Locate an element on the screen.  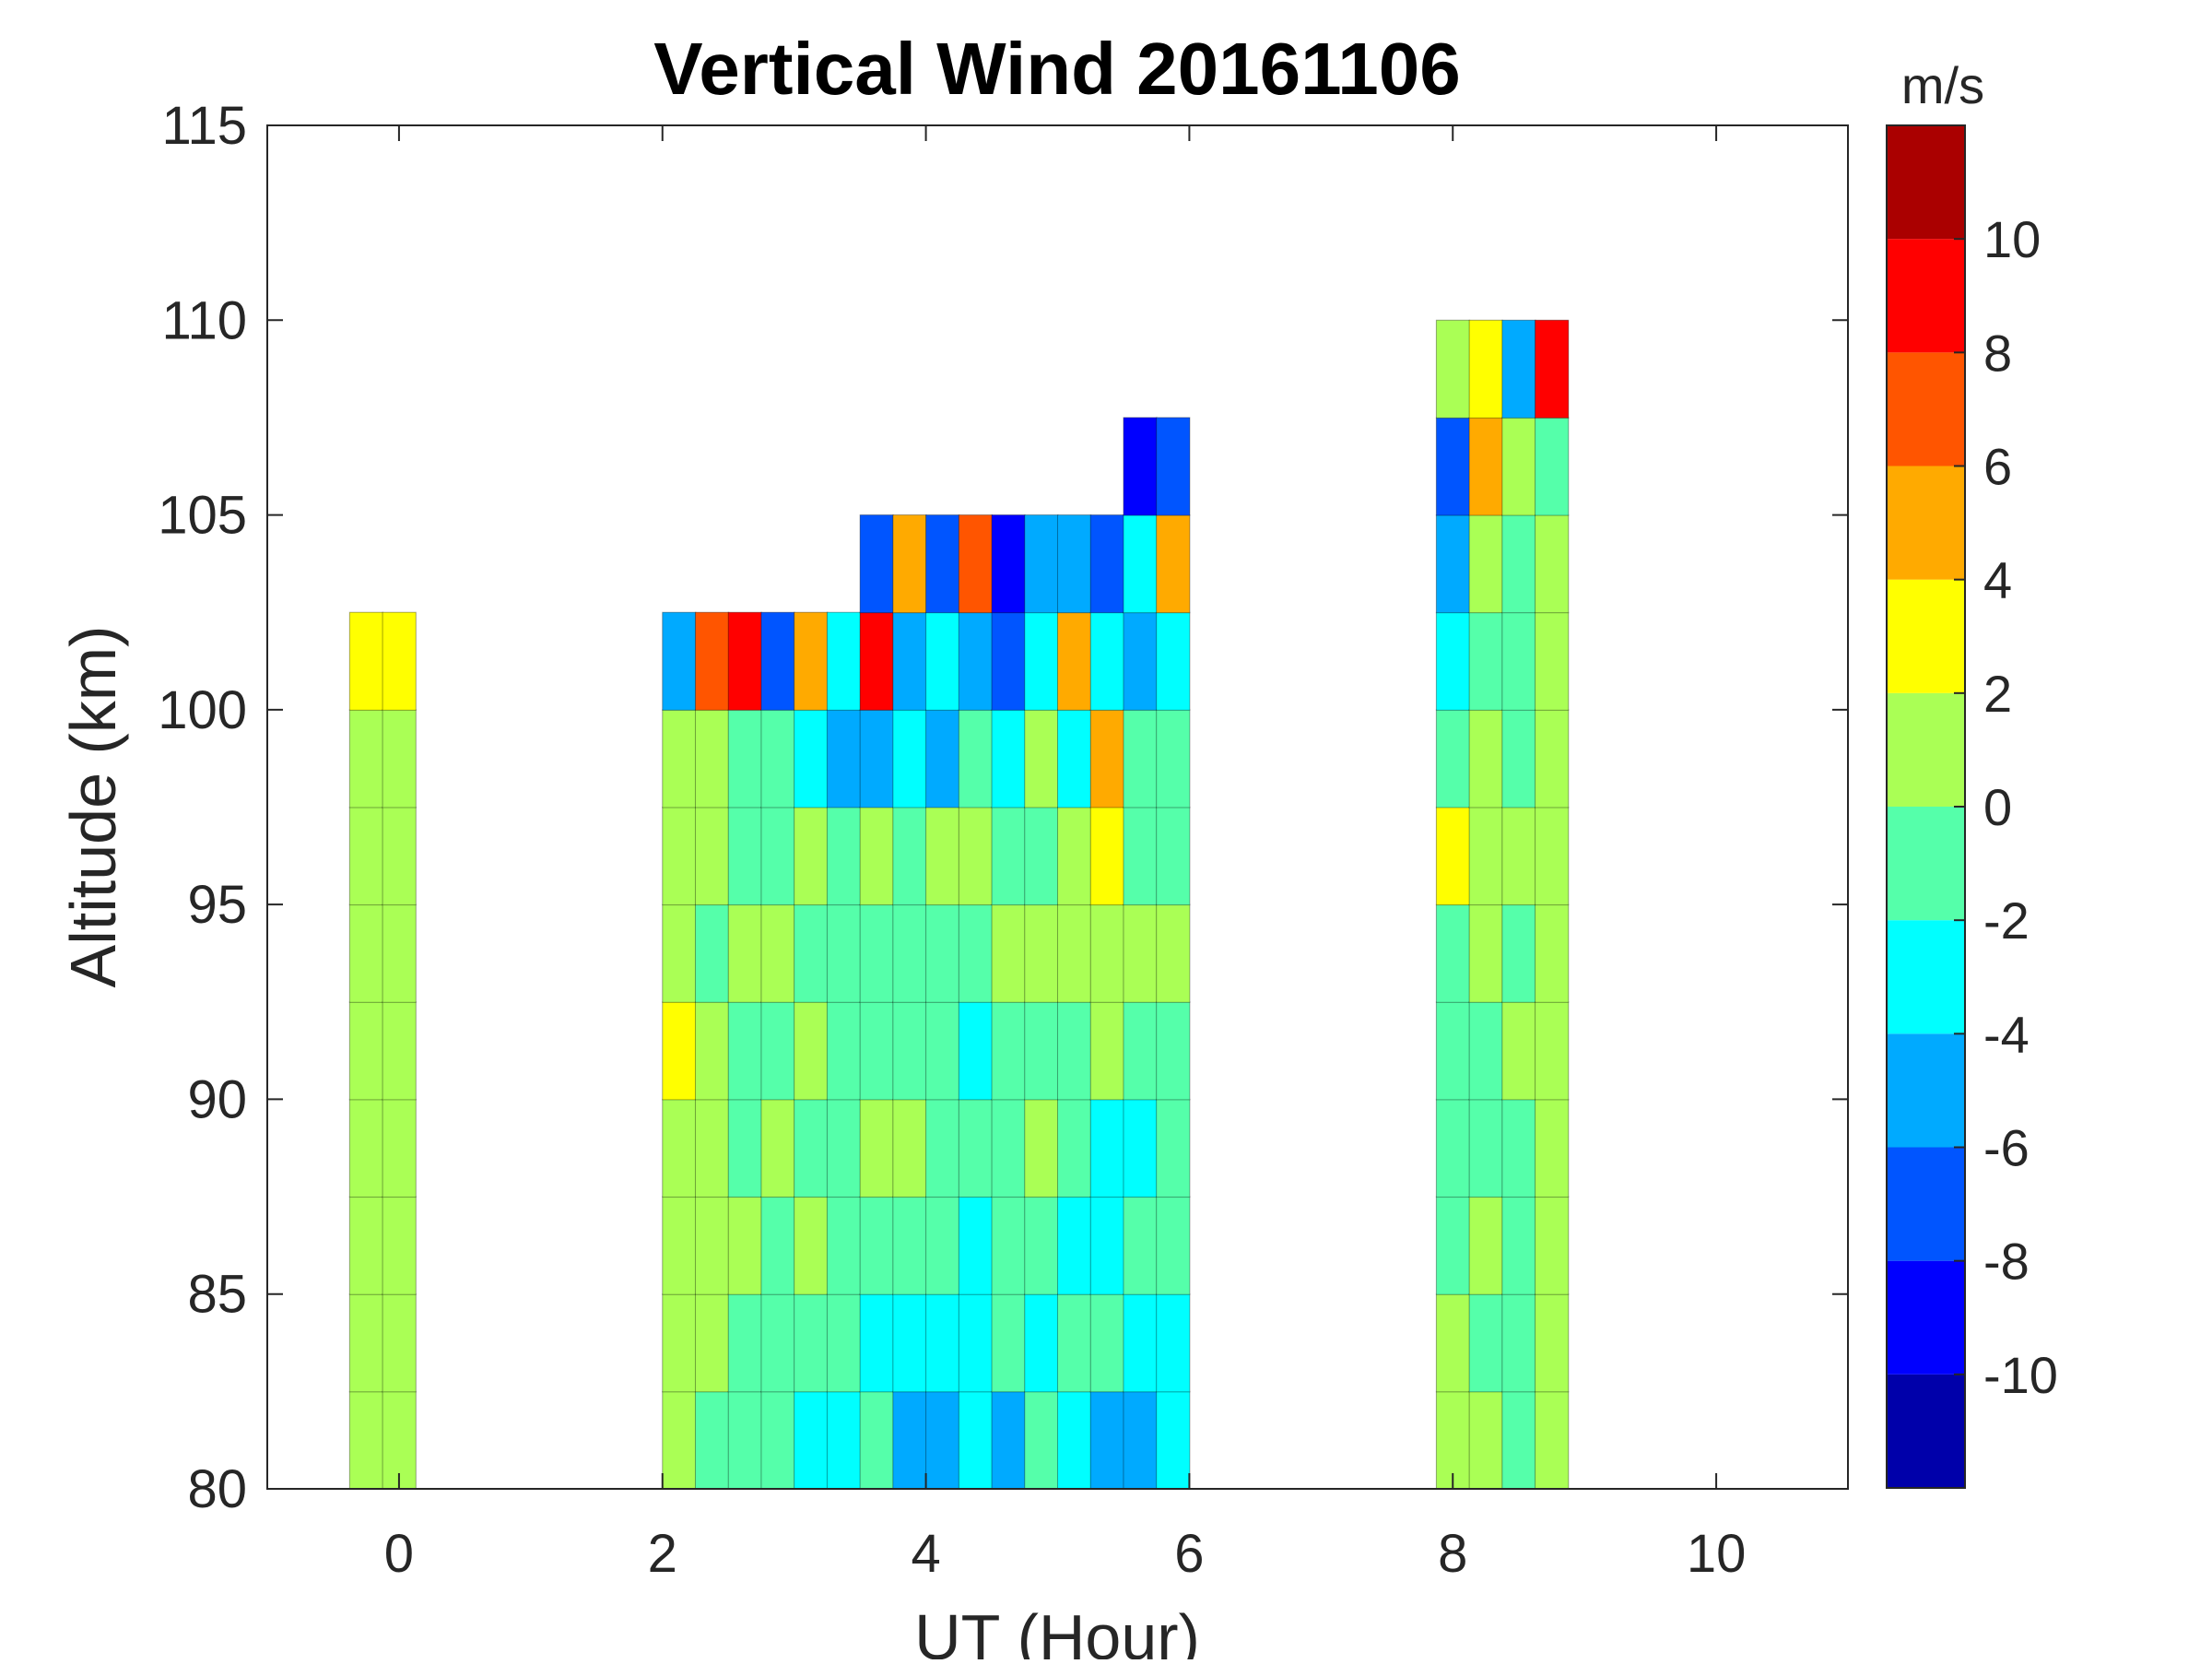
colorbar-tick-label: -2 is located at coordinates (2006, 920).